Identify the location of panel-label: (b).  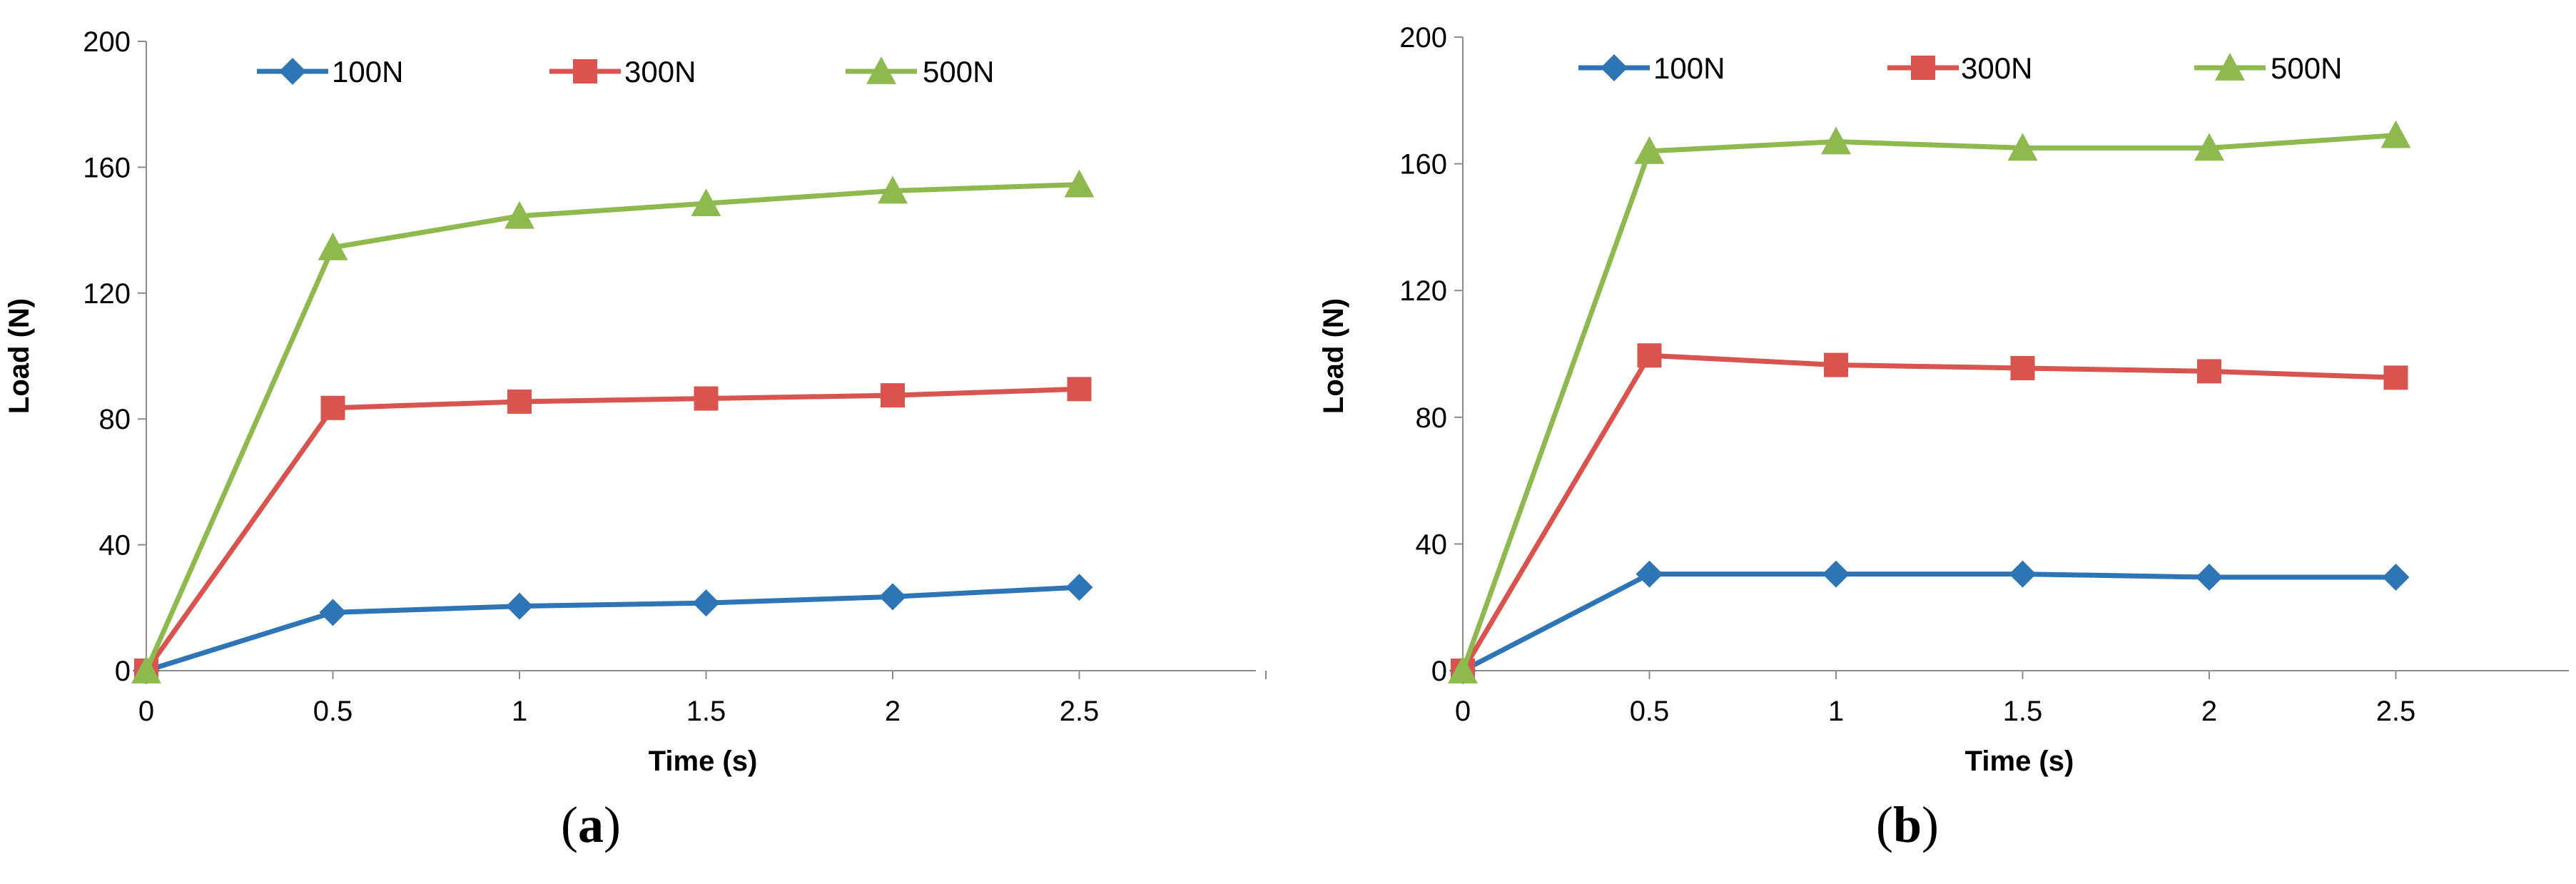
(1908, 824).